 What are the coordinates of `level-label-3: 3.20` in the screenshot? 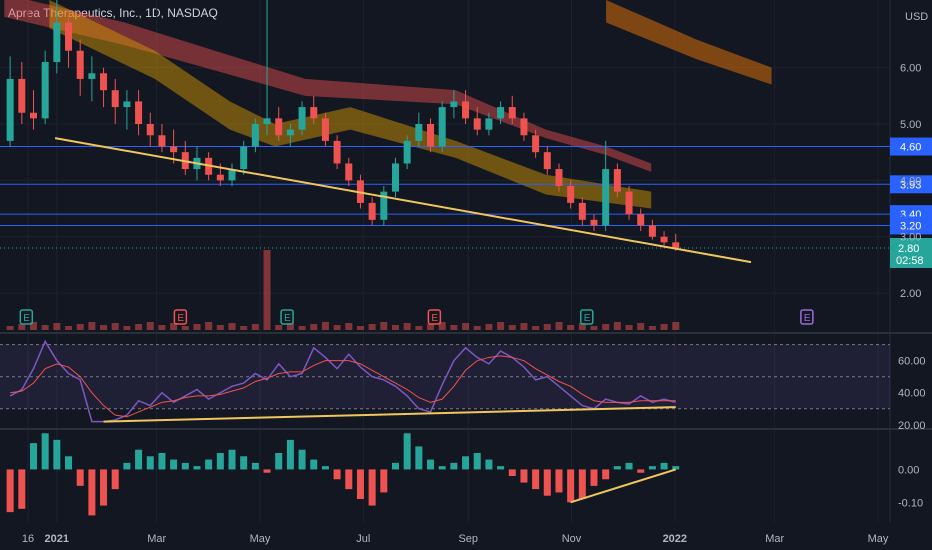 It's located at (910, 226).